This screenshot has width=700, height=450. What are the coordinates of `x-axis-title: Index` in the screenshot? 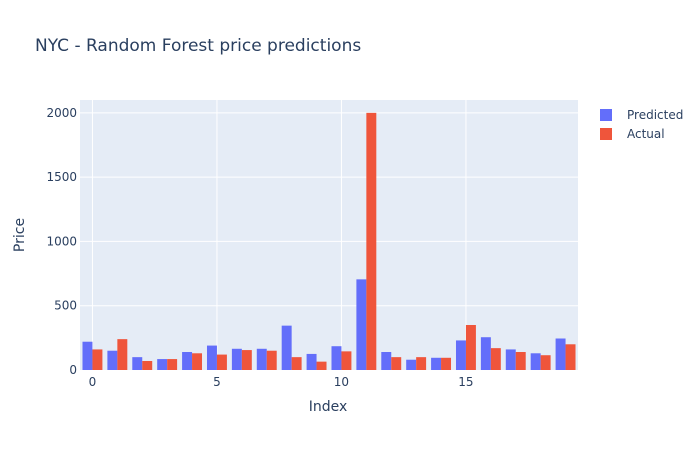 It's located at (328, 407).